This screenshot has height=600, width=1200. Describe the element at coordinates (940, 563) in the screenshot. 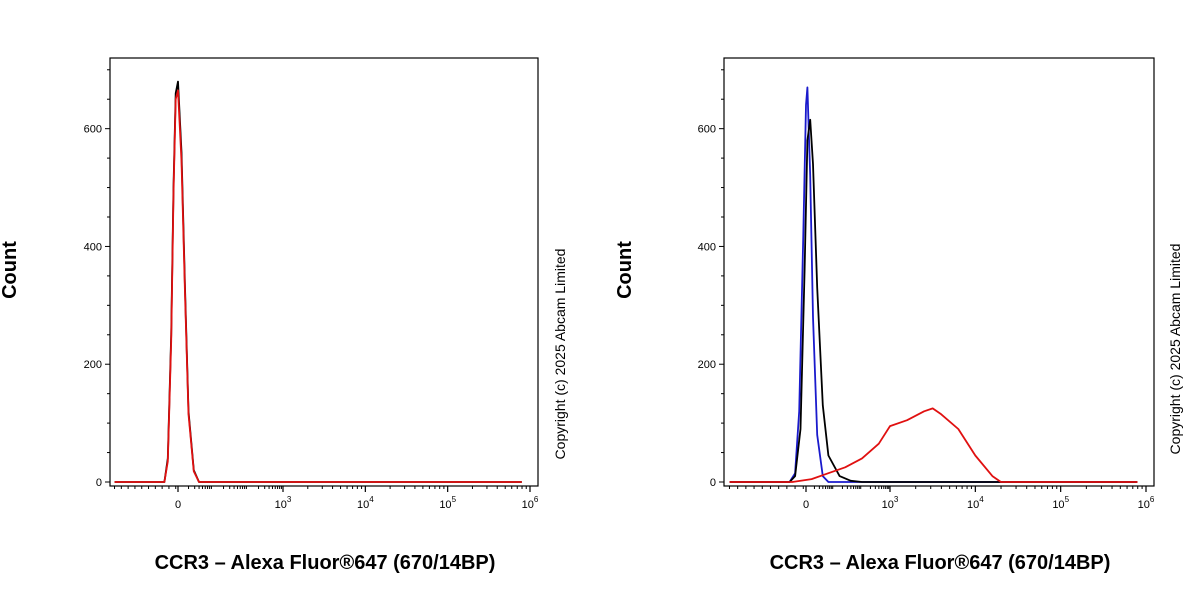

I see `x-axis-label-right: CCR3 – Alexa Fluor®647 (670/14BP)` at that location.